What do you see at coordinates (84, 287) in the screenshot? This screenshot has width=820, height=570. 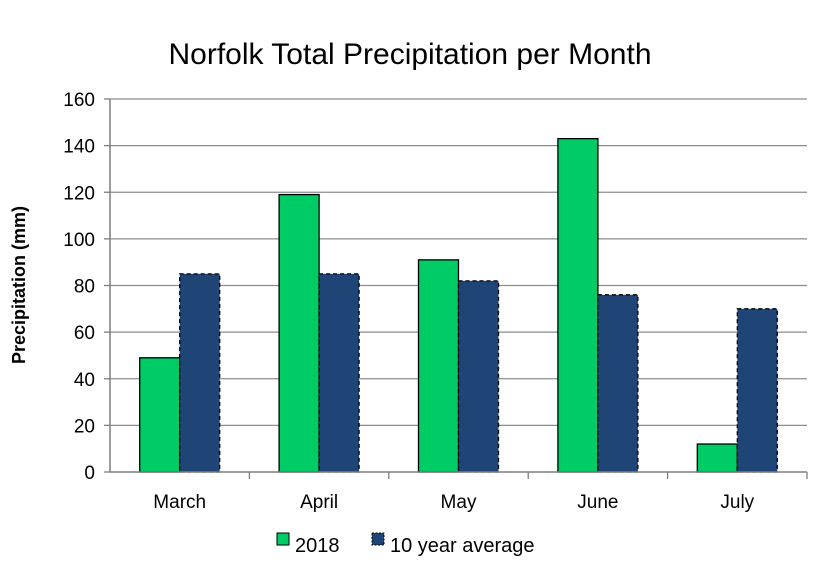 I see `y-tick-label: 80` at bounding box center [84, 287].